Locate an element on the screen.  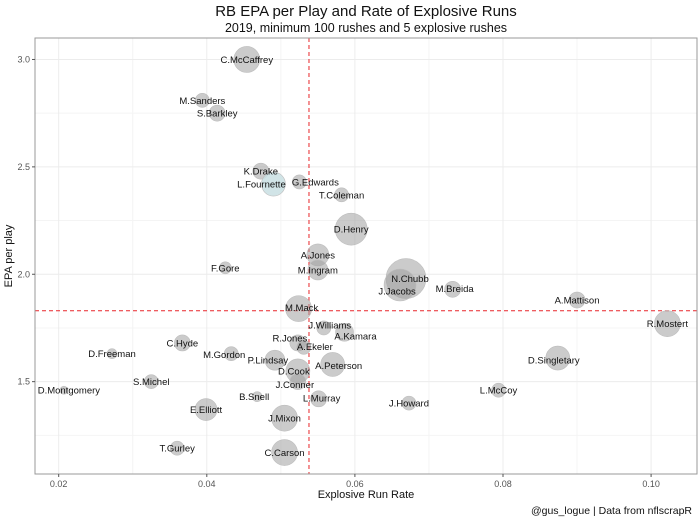
point-label: A.Mattison is located at coordinates (577, 301).